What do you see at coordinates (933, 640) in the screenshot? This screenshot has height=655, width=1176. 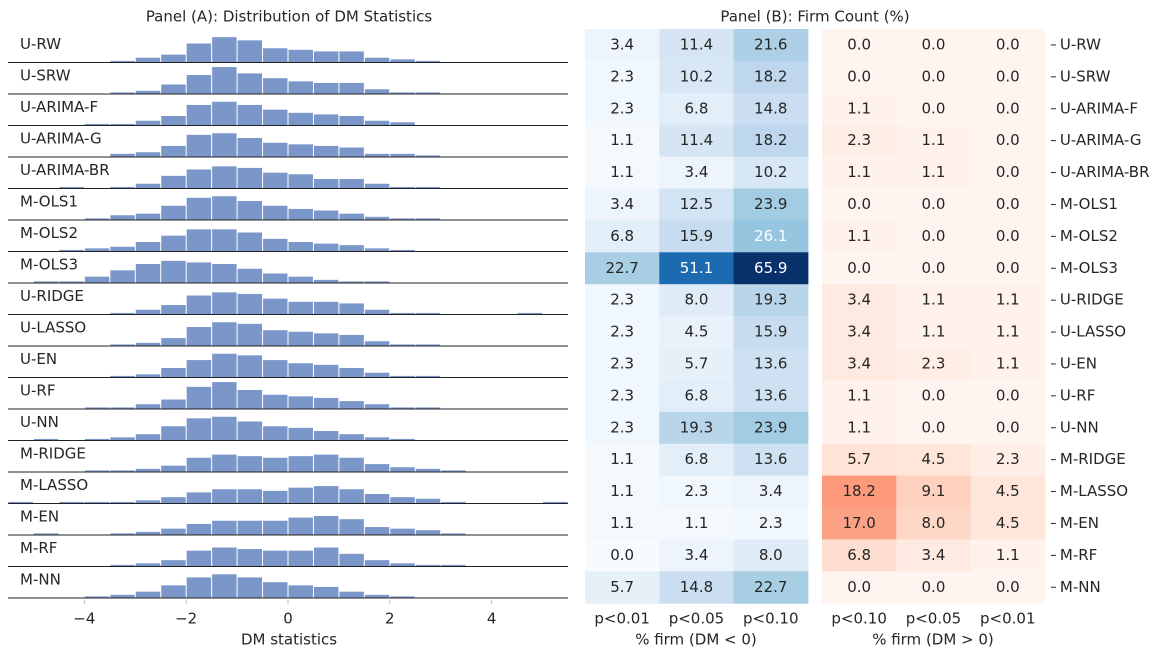 I see `x-axis-label: % firm (DM > 0)` at bounding box center [933, 640].